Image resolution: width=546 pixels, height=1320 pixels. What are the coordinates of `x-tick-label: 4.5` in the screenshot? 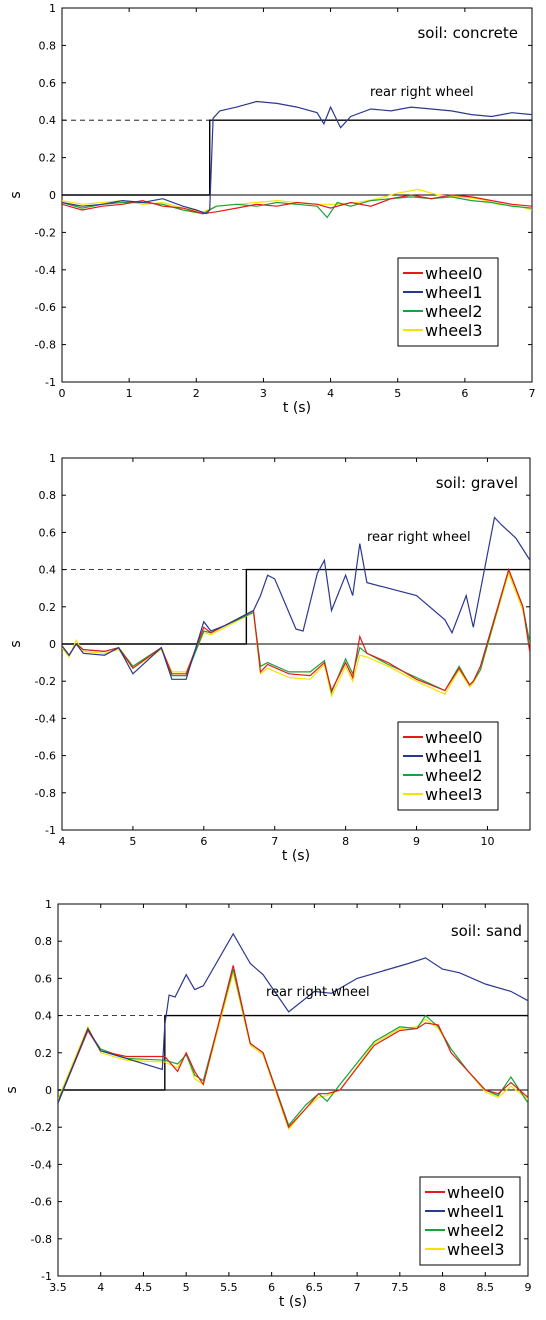 It's located at (144, 1287).